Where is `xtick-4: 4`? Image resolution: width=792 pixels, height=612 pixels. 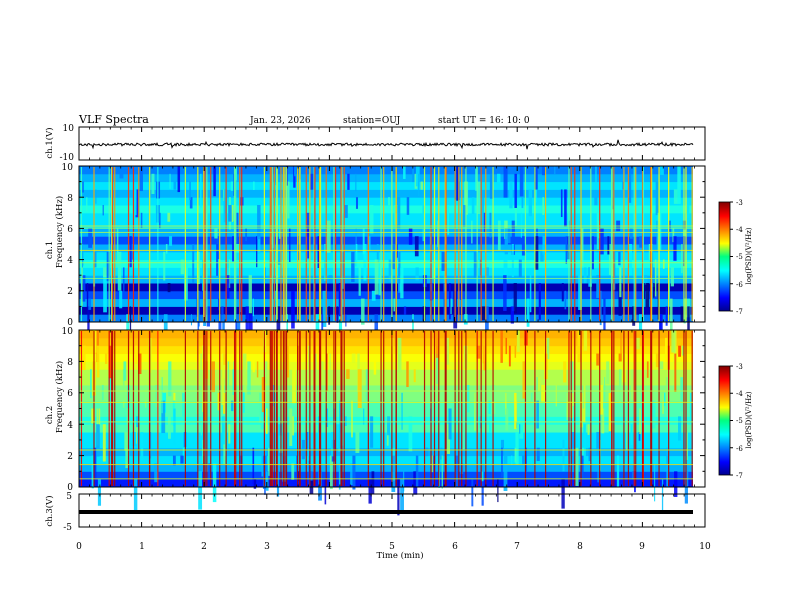
xtick-4: 4 is located at coordinates (329, 547).